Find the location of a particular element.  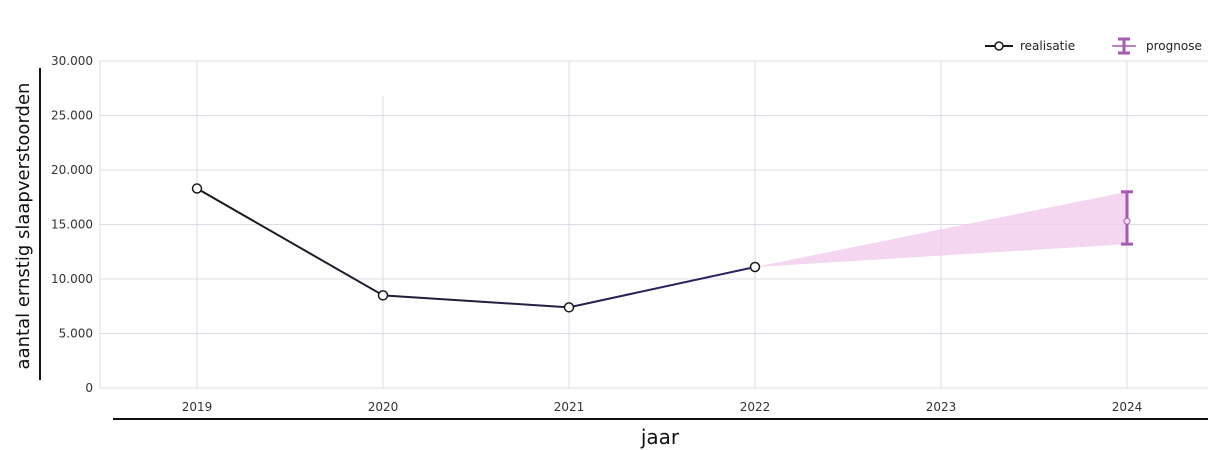

forecast-band is located at coordinates (941, 229).